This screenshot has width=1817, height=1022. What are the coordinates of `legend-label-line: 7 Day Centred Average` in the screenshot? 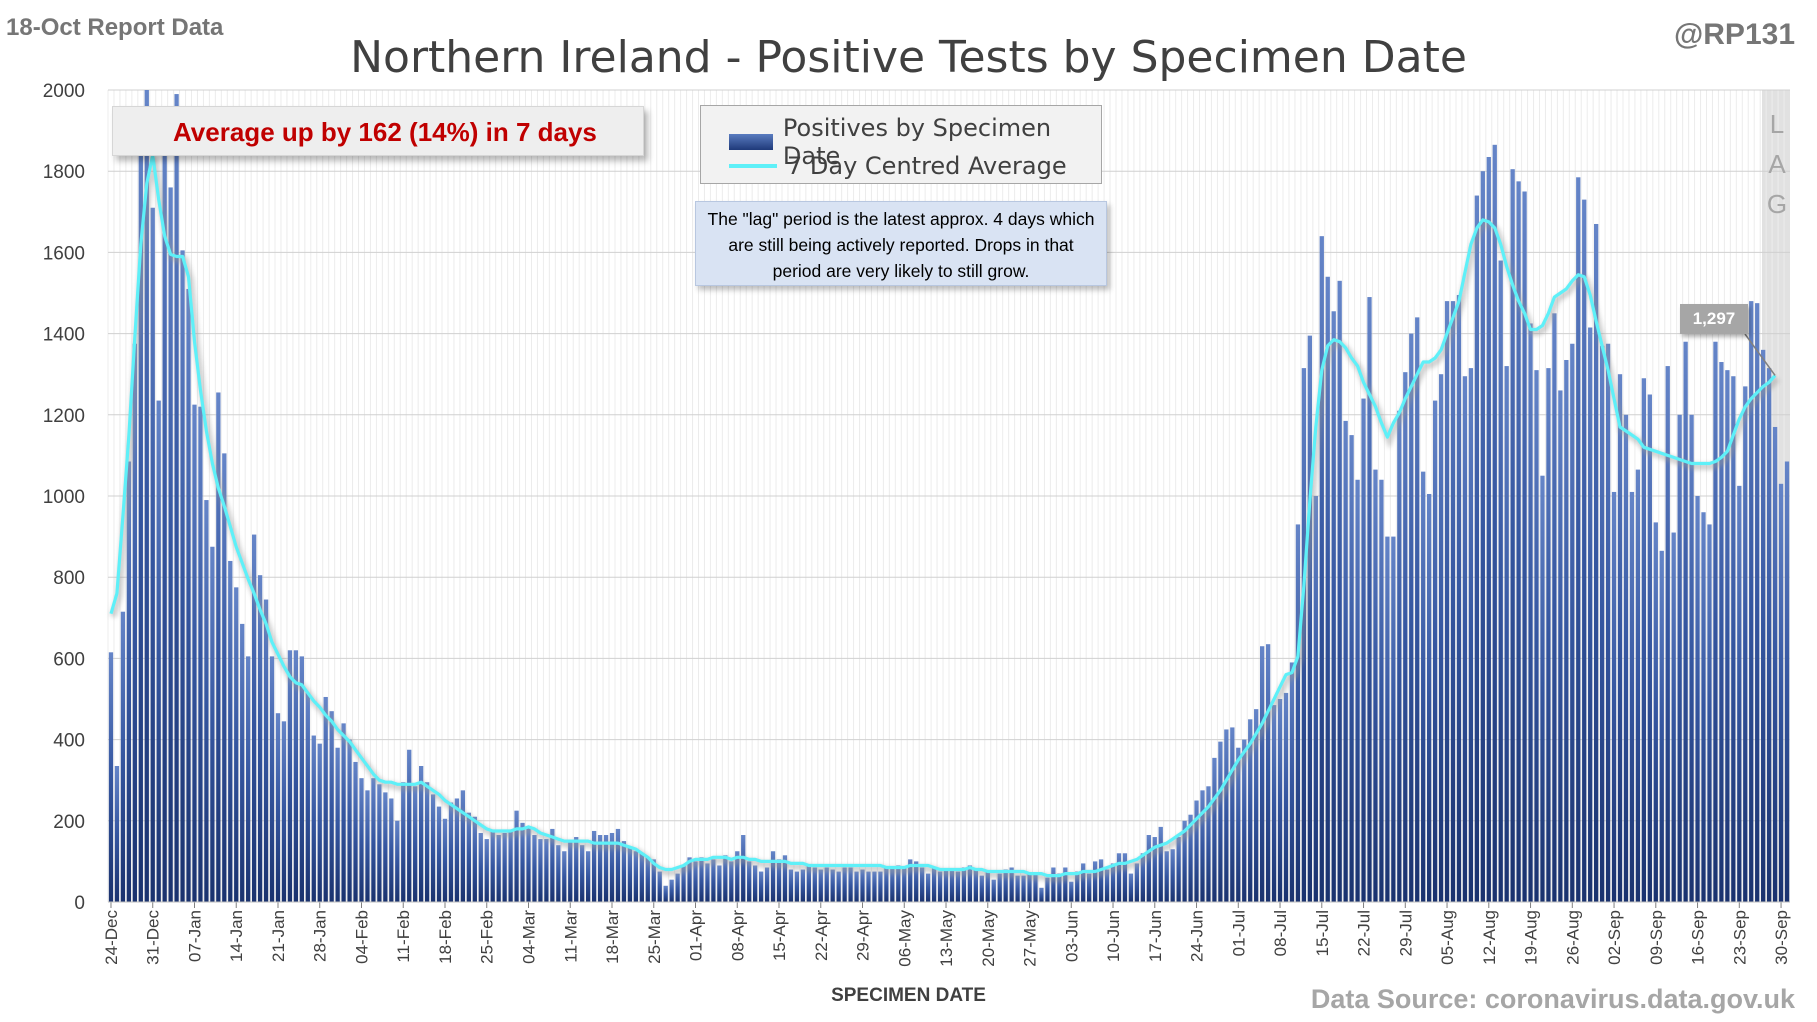 It's located at (927, 166).